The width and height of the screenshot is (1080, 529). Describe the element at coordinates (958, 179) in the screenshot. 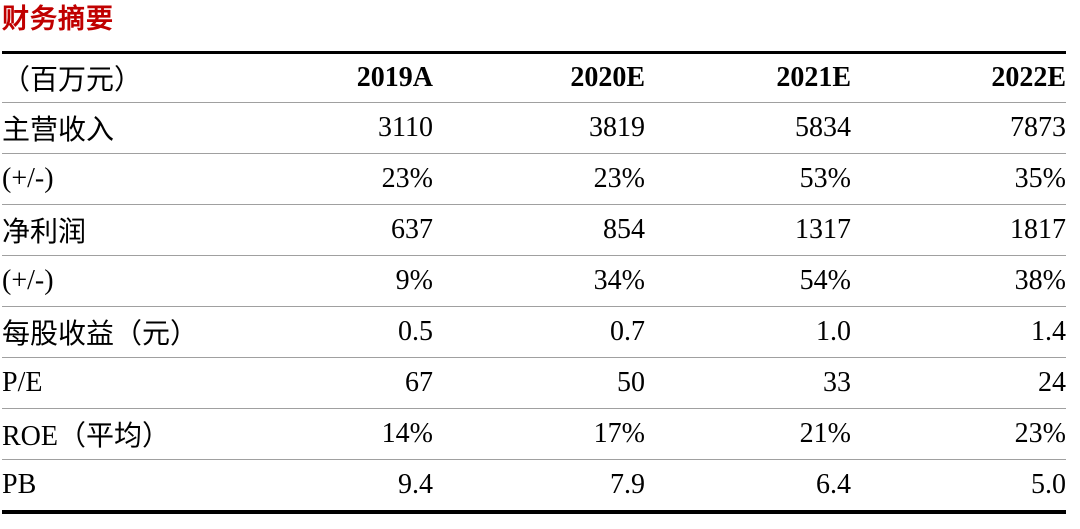

I see `table-cell: 35%` at that location.